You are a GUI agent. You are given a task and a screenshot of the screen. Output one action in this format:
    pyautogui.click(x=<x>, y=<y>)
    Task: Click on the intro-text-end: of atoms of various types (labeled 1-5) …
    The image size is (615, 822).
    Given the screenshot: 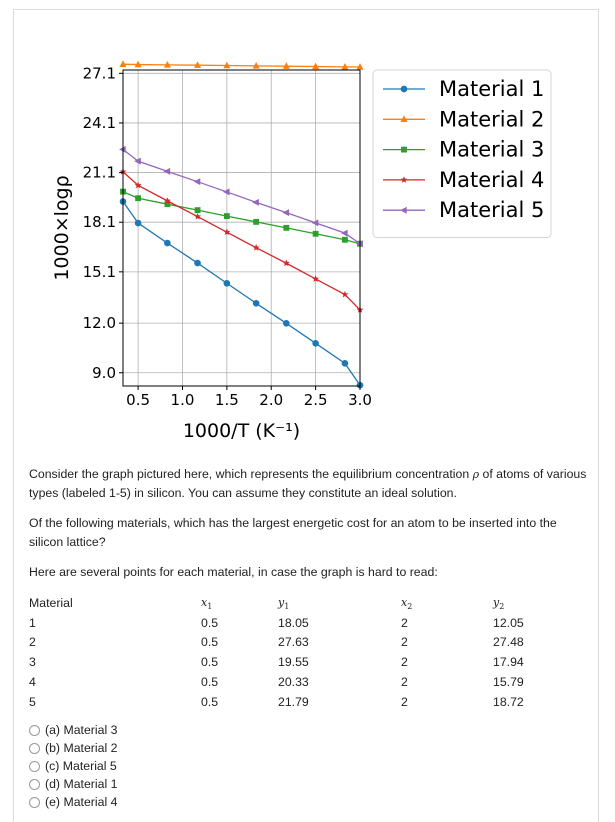 What is the action you would take?
    pyautogui.click(x=308, y=483)
    